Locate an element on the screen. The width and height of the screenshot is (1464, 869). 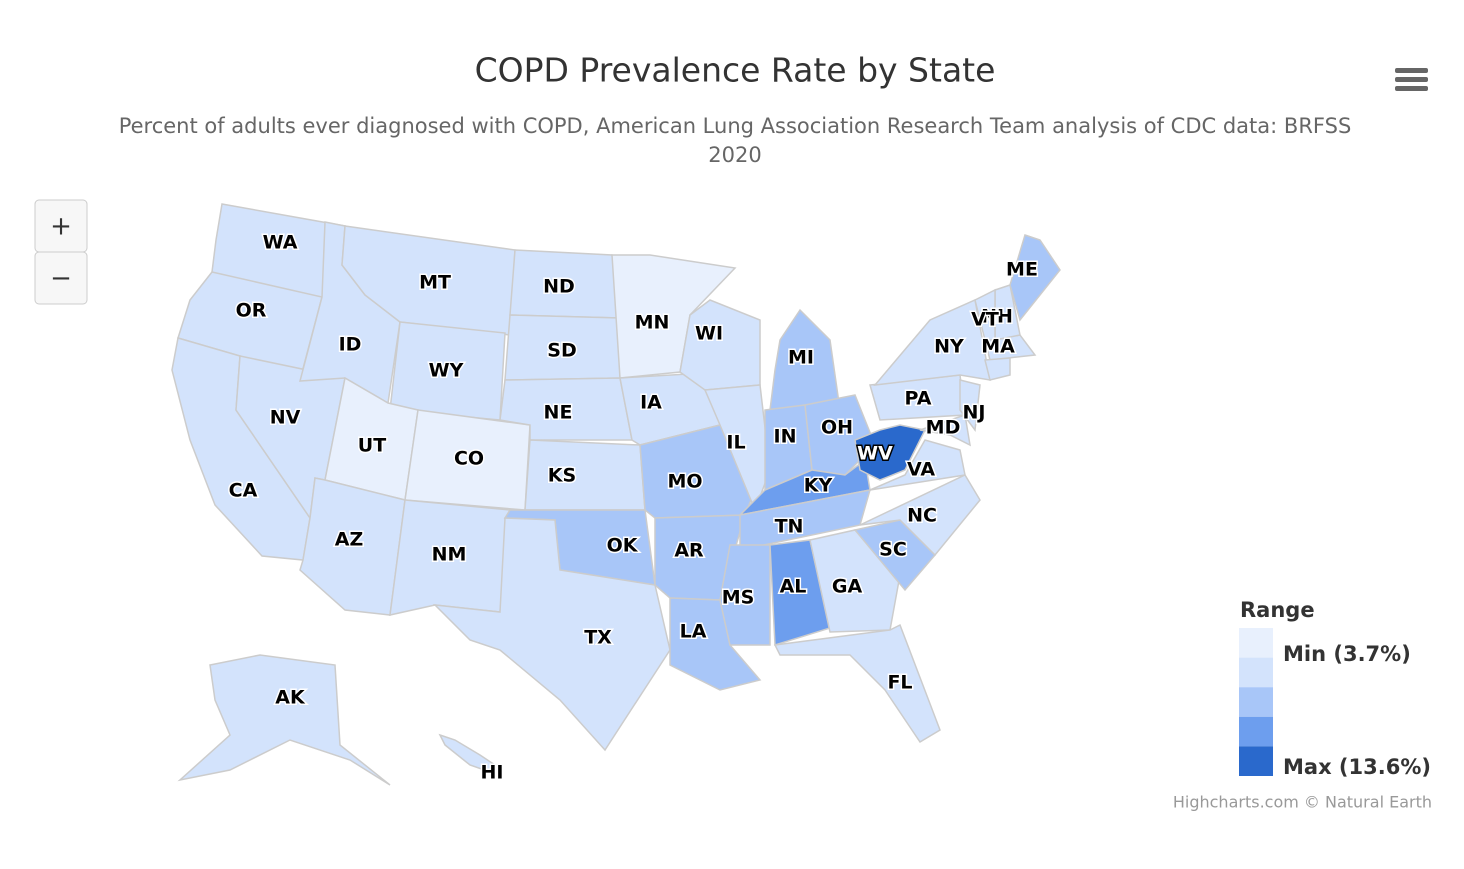
state-label: NM is located at coordinates (449, 555).